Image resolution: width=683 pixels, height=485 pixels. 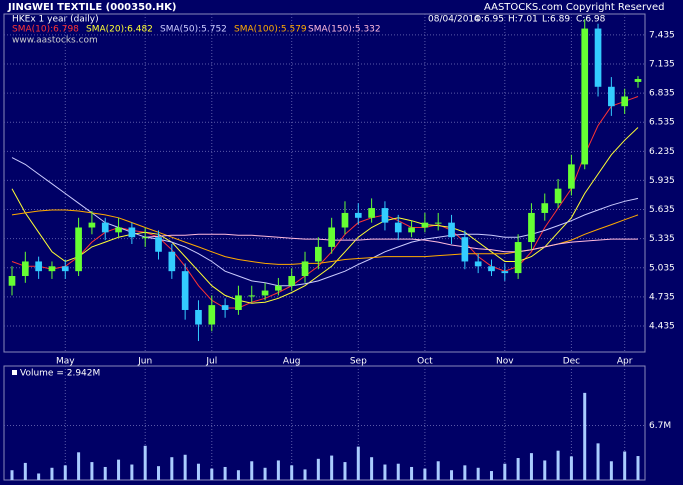 What do you see at coordinates (662, 326) in the screenshot?
I see `y-tick-label: 4.435` at bounding box center [662, 326].